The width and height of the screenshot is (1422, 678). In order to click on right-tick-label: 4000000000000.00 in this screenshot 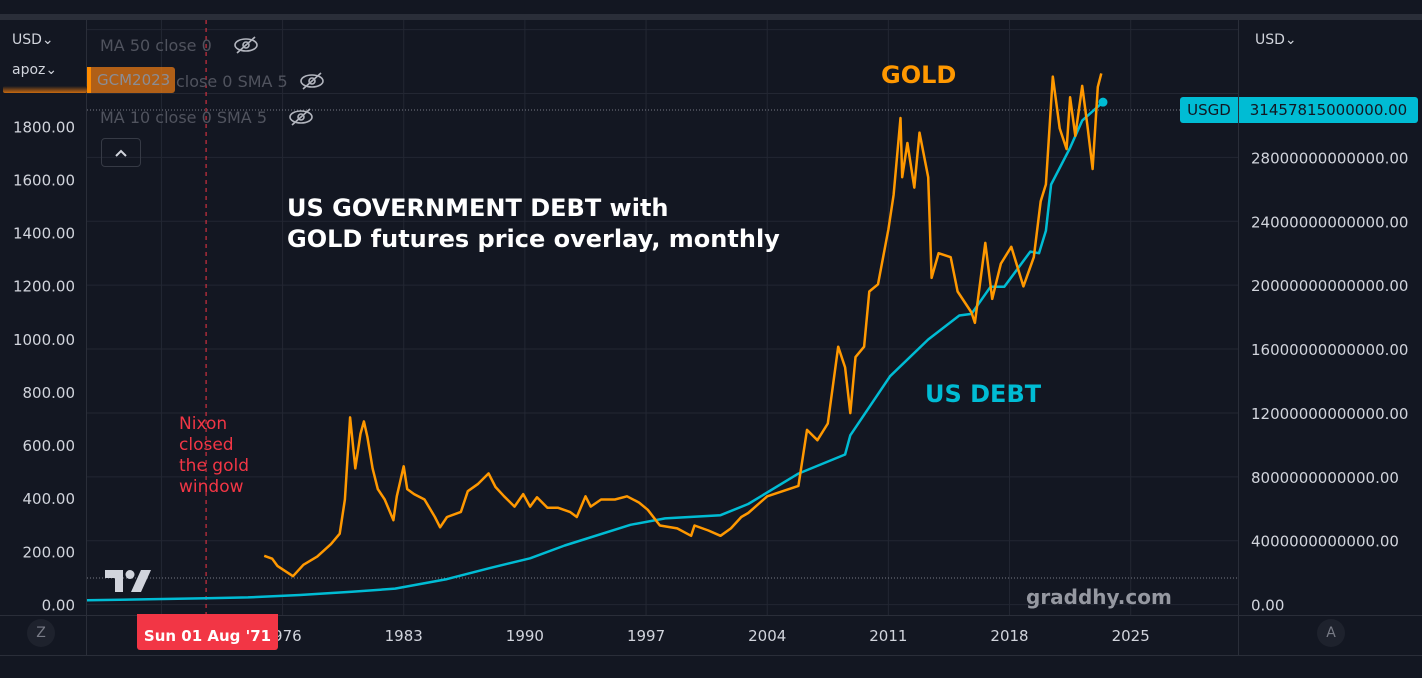, I will do `click(1325, 542)`.